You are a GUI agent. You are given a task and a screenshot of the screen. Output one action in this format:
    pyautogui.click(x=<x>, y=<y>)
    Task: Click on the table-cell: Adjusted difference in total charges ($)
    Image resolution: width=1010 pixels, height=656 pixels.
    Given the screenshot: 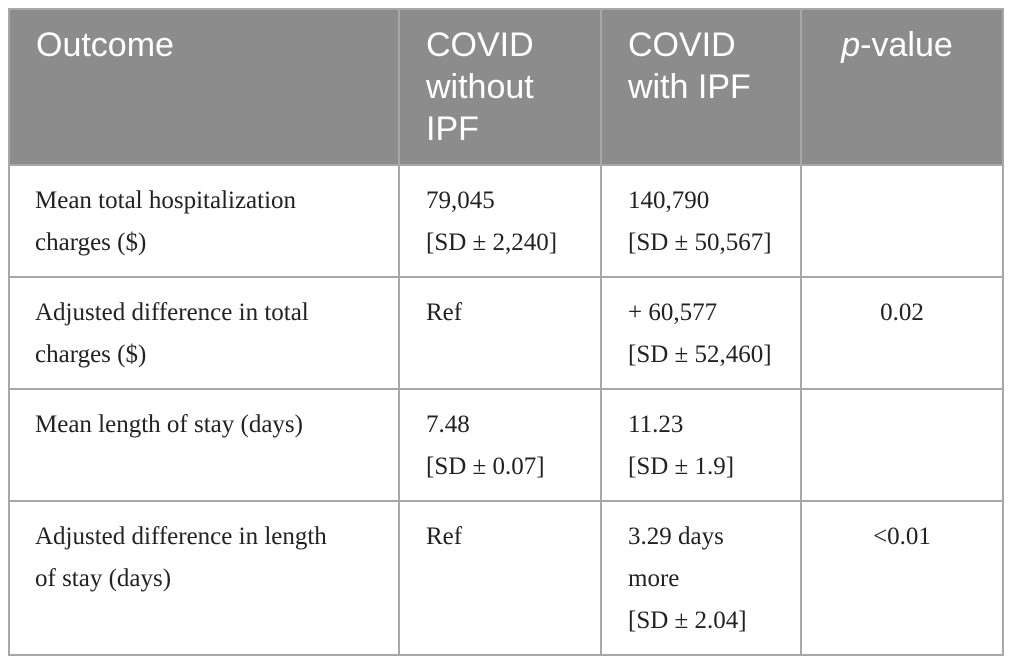 What is the action you would take?
    pyautogui.click(x=204, y=333)
    